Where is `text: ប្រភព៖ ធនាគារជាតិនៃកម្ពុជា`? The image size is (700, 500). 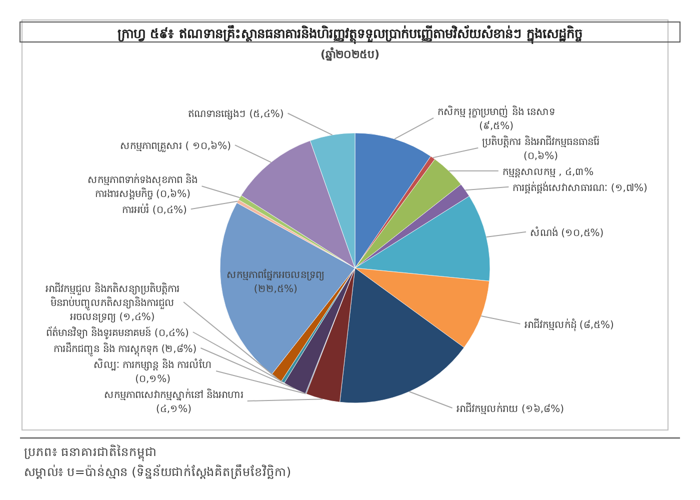 text: ប្រភព៖ ធនាគារជាតិនៃកម្ពុជា is located at coordinates (90, 453).